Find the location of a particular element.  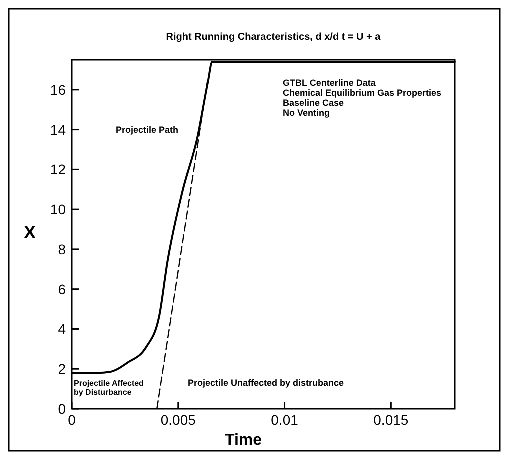

x-tick-label: 0.005 is located at coordinates (178, 420).